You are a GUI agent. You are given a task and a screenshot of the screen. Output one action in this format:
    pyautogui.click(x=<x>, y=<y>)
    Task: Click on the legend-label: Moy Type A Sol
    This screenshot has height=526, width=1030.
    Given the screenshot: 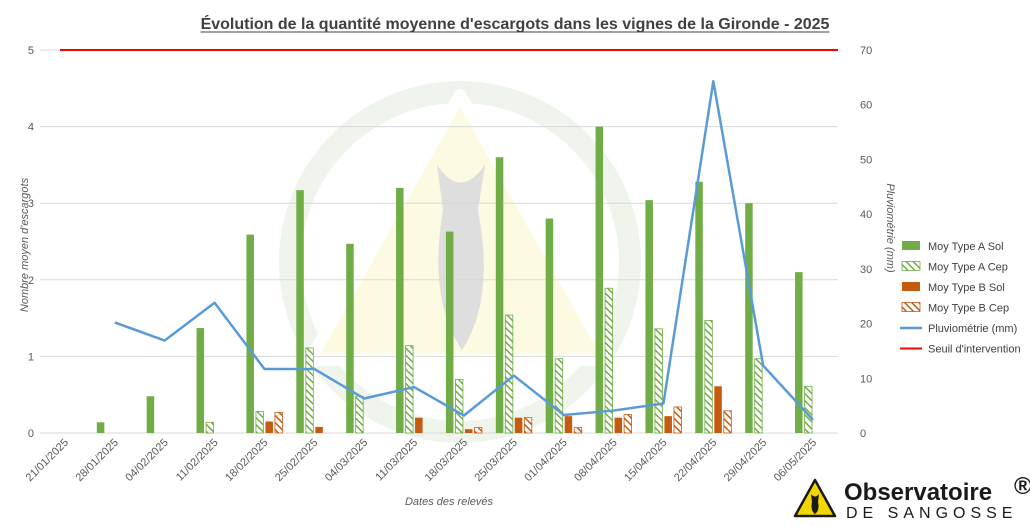 What is the action you would take?
    pyautogui.click(x=966, y=247)
    